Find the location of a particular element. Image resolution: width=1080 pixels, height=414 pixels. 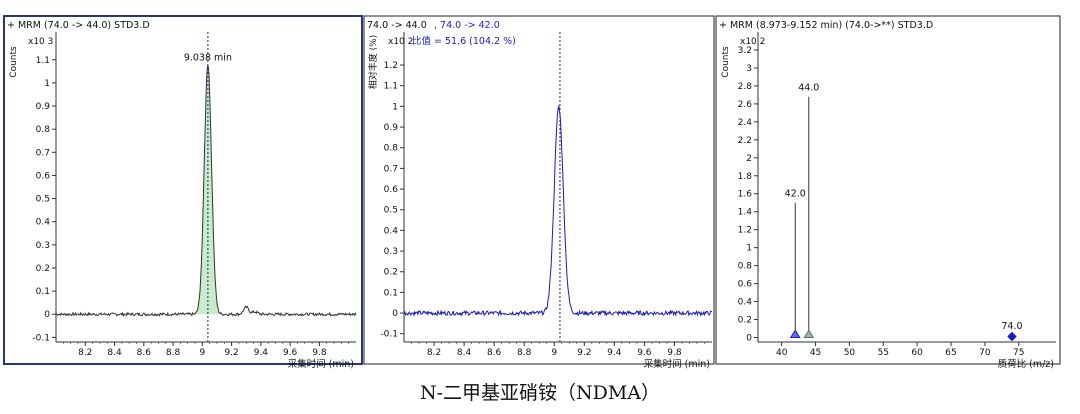

y-axis-label: 相对丰度 (%) is located at coordinates (373, 62).